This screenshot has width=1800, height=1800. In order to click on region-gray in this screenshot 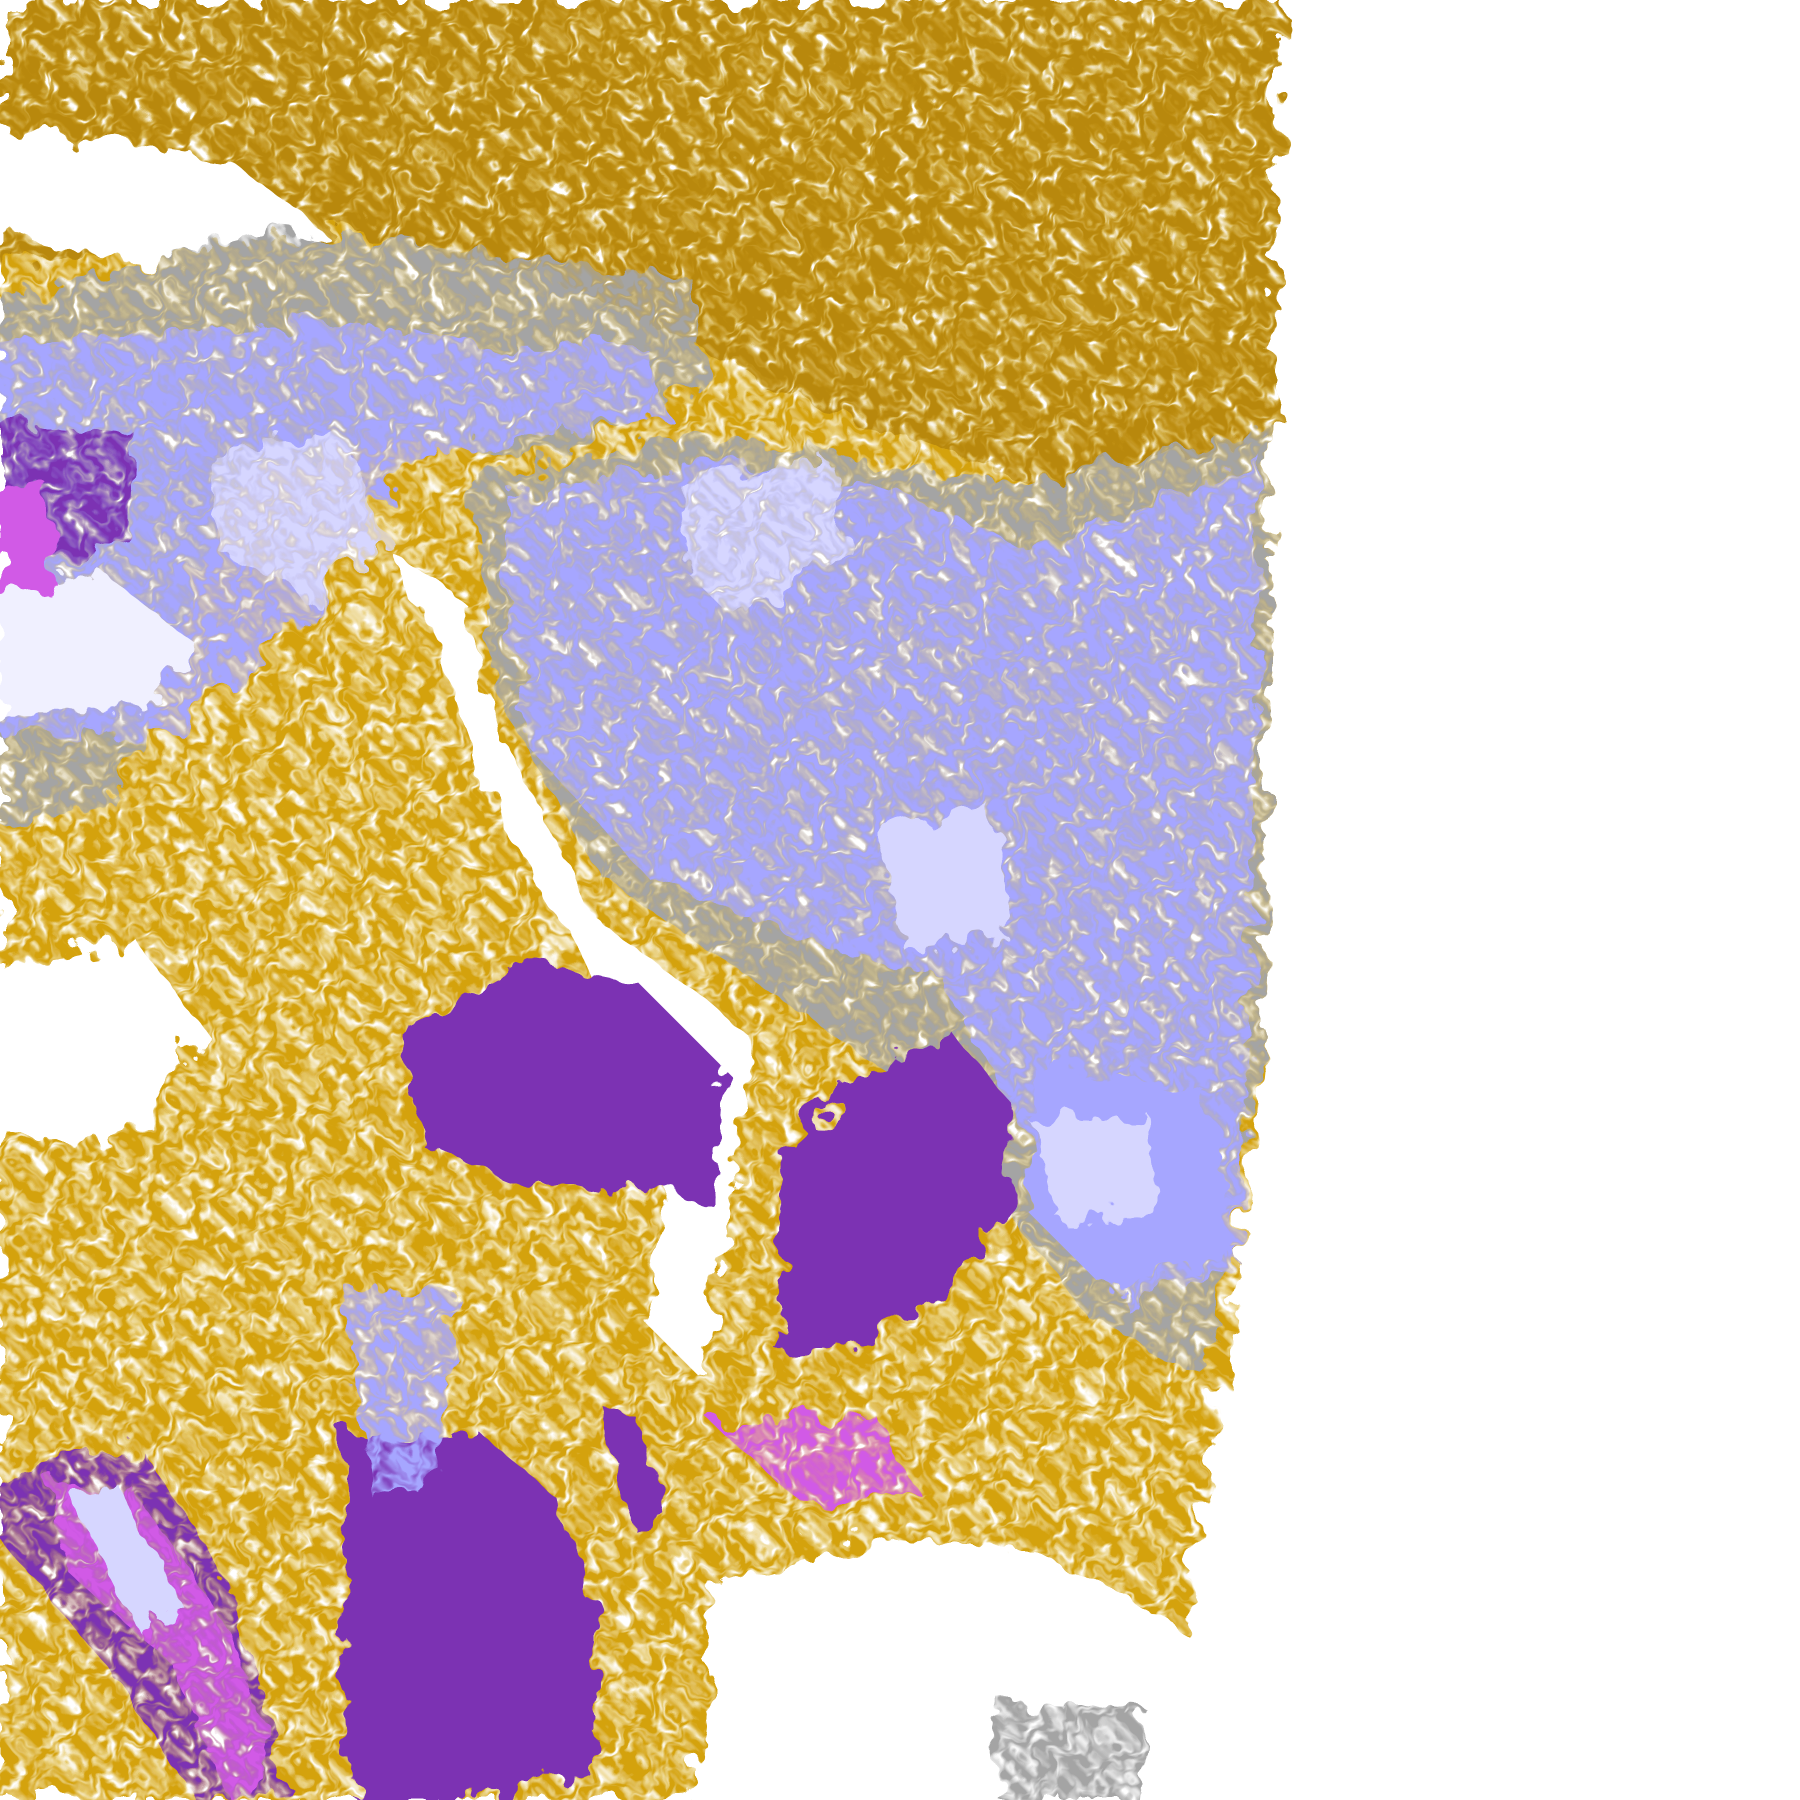, I will do `click(1073, 1749)`.